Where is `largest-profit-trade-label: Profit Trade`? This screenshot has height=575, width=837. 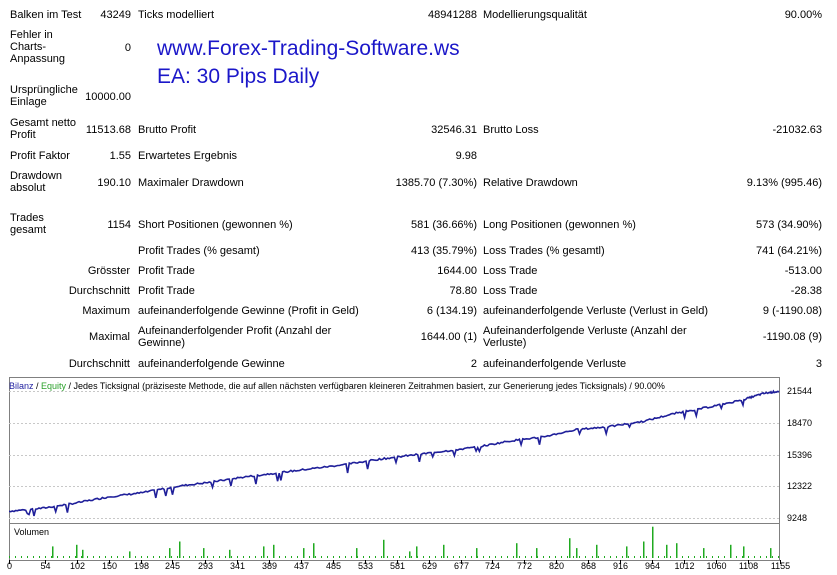 largest-profit-trade-label: Profit Trade is located at coordinates (166, 271).